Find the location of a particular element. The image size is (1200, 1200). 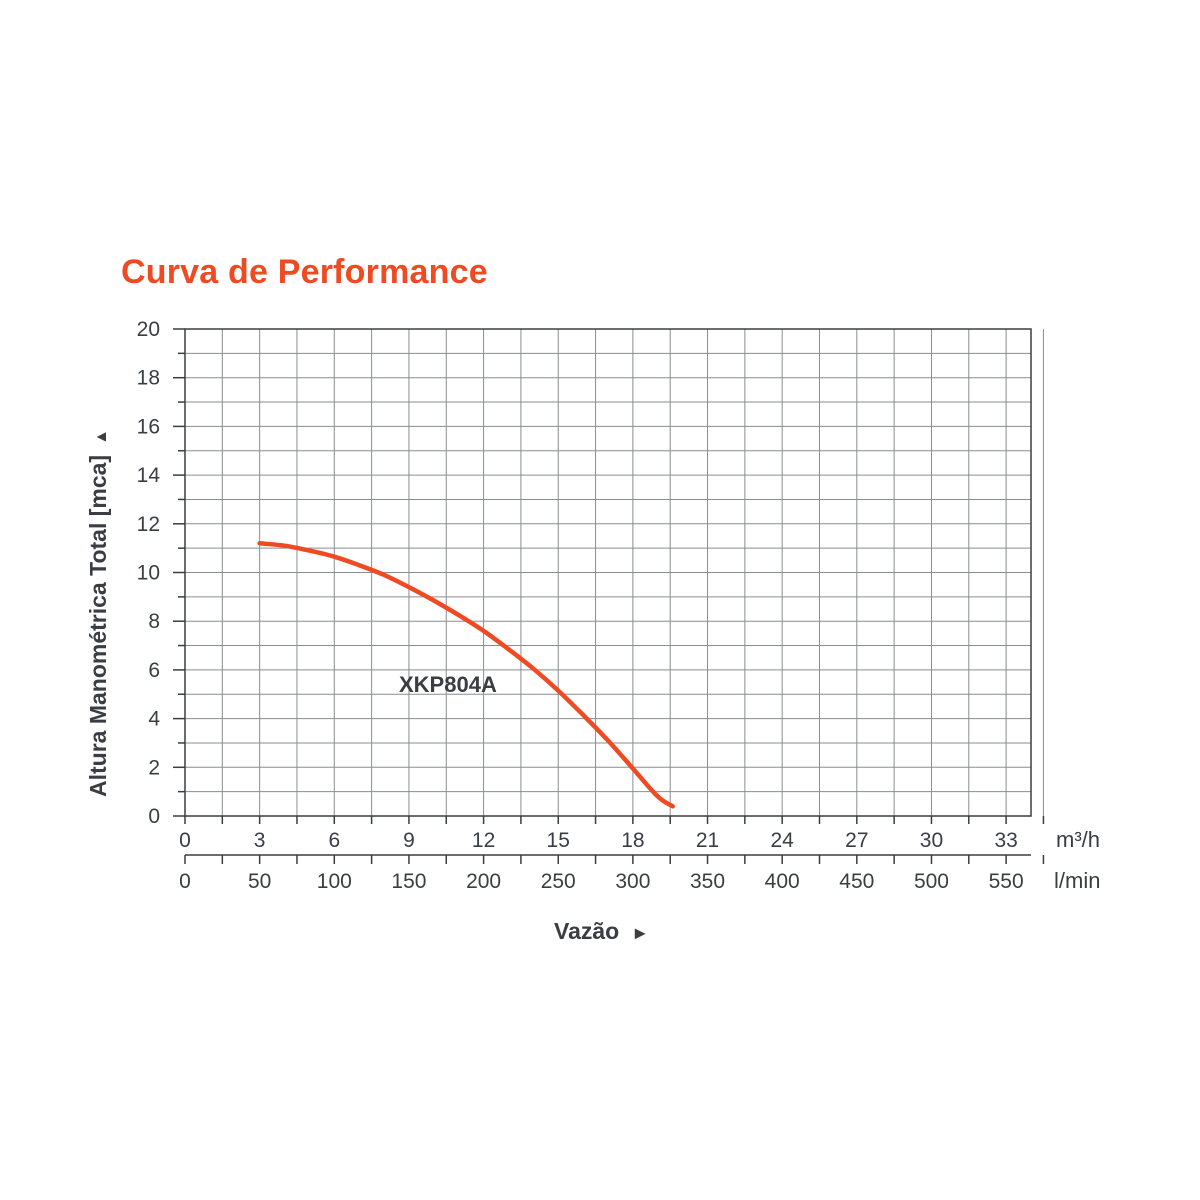

y-axis-title: Altura Manométrica Total [mca] ▲ is located at coordinates (98, 613).